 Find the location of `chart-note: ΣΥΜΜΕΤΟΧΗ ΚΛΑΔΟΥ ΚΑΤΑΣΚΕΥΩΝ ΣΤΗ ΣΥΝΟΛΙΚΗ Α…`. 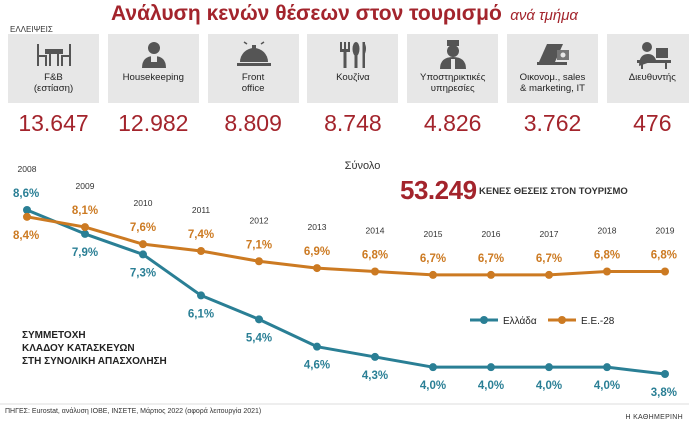

chart-note: ΣΥΜΜΕΤΟΧΗ ΚΛΑΔΟΥ ΚΑΤΑΣΚΕΥΩΝ ΣΤΗ ΣΥΝΟΛΙΚΗ Α… is located at coordinates (94, 348).